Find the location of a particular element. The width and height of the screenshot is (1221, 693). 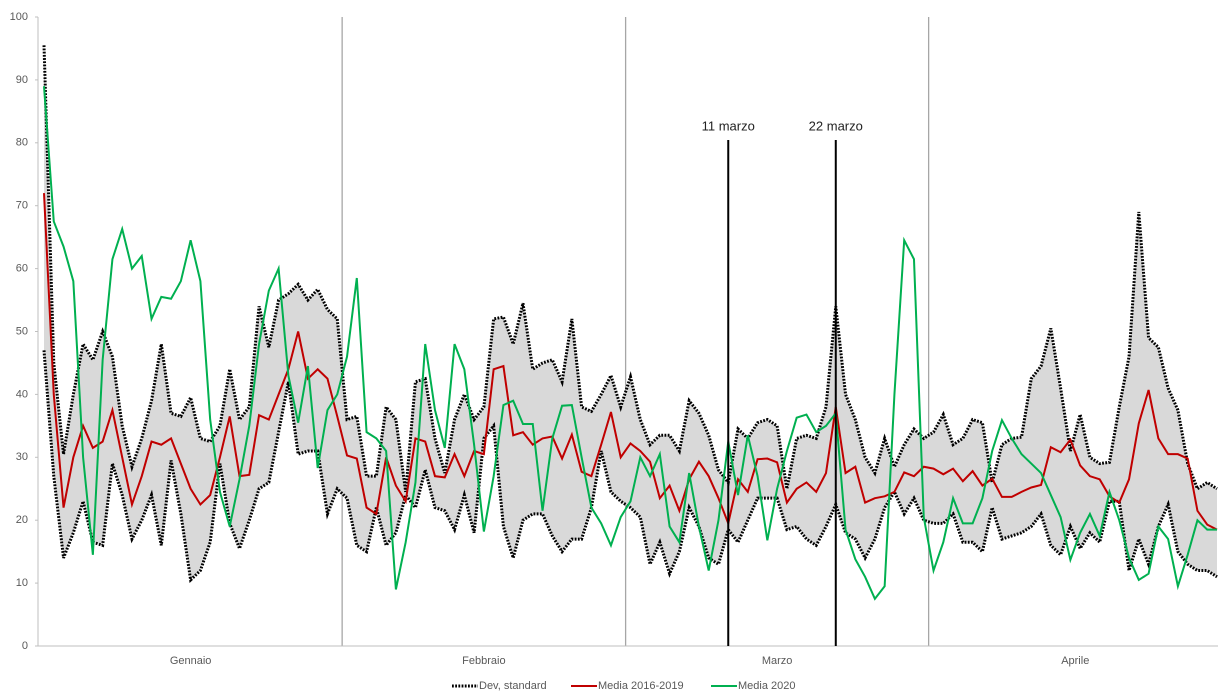

y-tick-label: 60 is located at coordinates (22, 269).